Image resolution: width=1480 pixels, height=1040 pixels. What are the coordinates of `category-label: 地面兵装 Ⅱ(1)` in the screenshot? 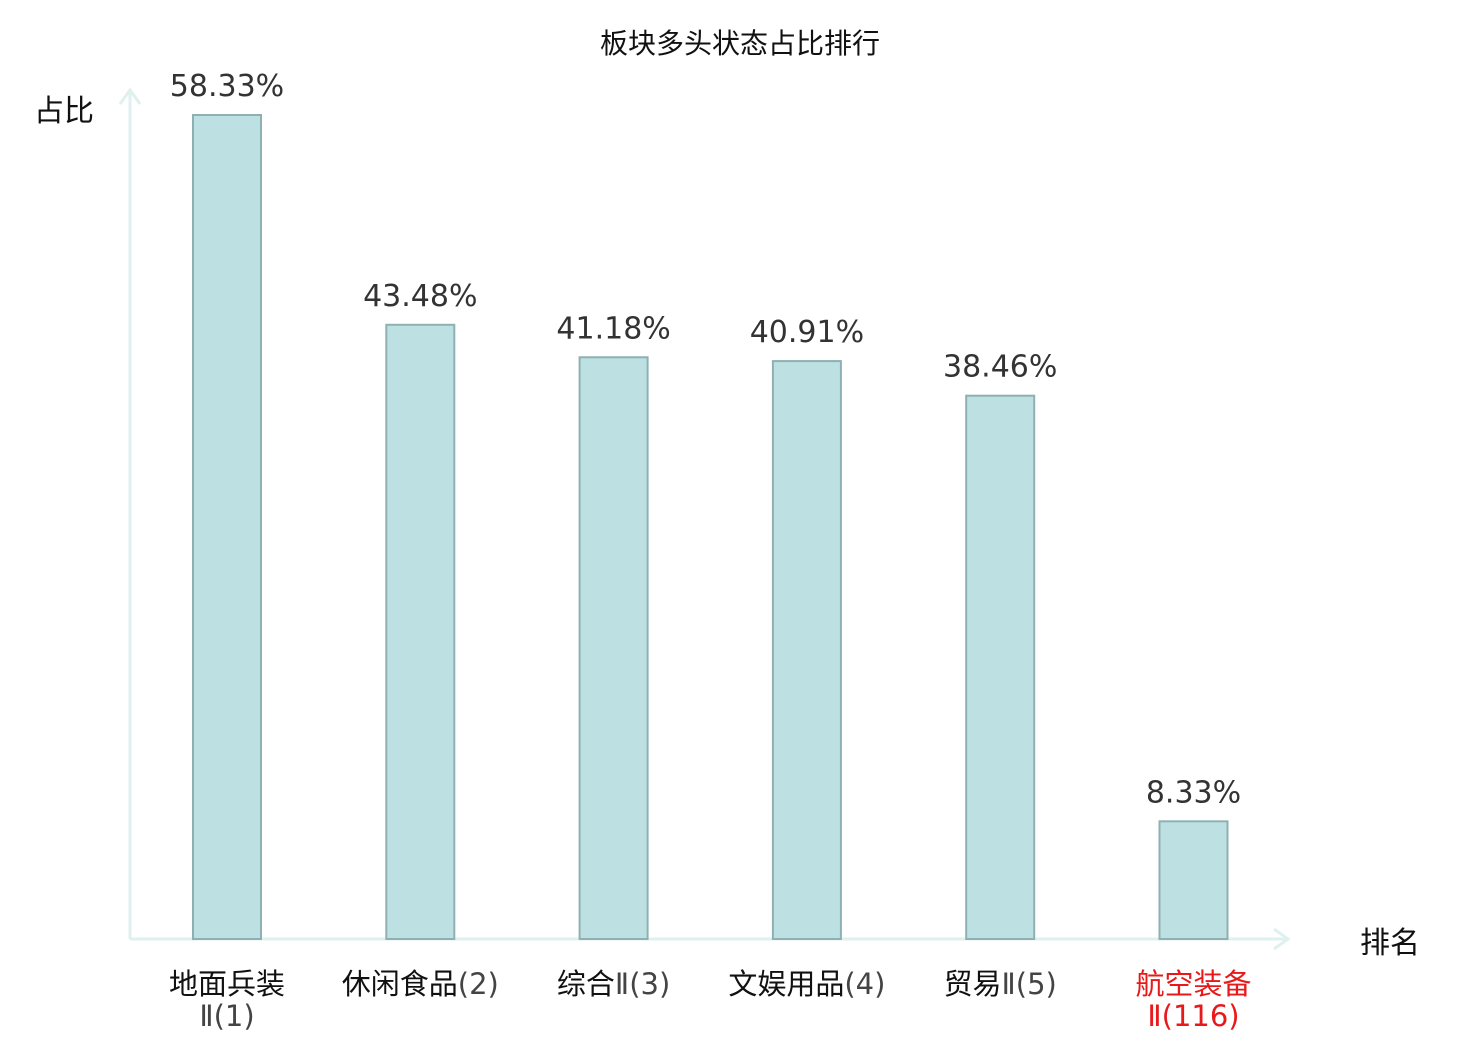 It's located at (227, 1000).